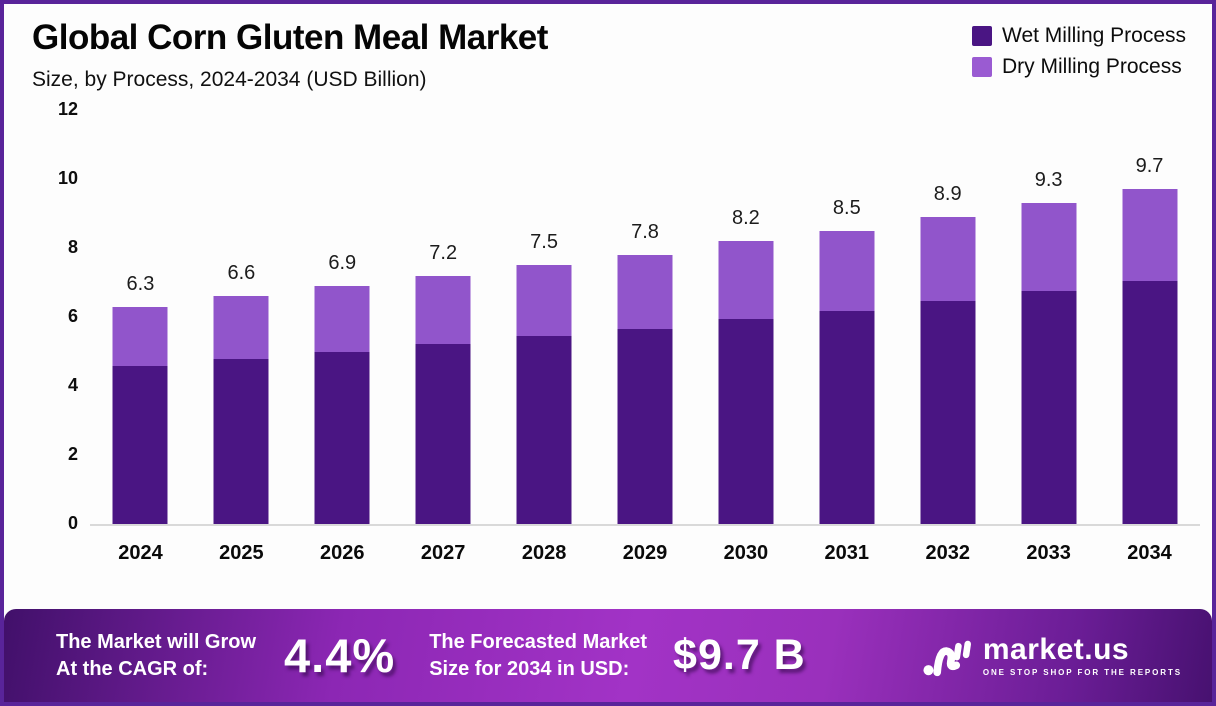 Image resolution: width=1216 pixels, height=706 pixels. I want to click on y-axis-tick-label: 10, so click(67, 178).